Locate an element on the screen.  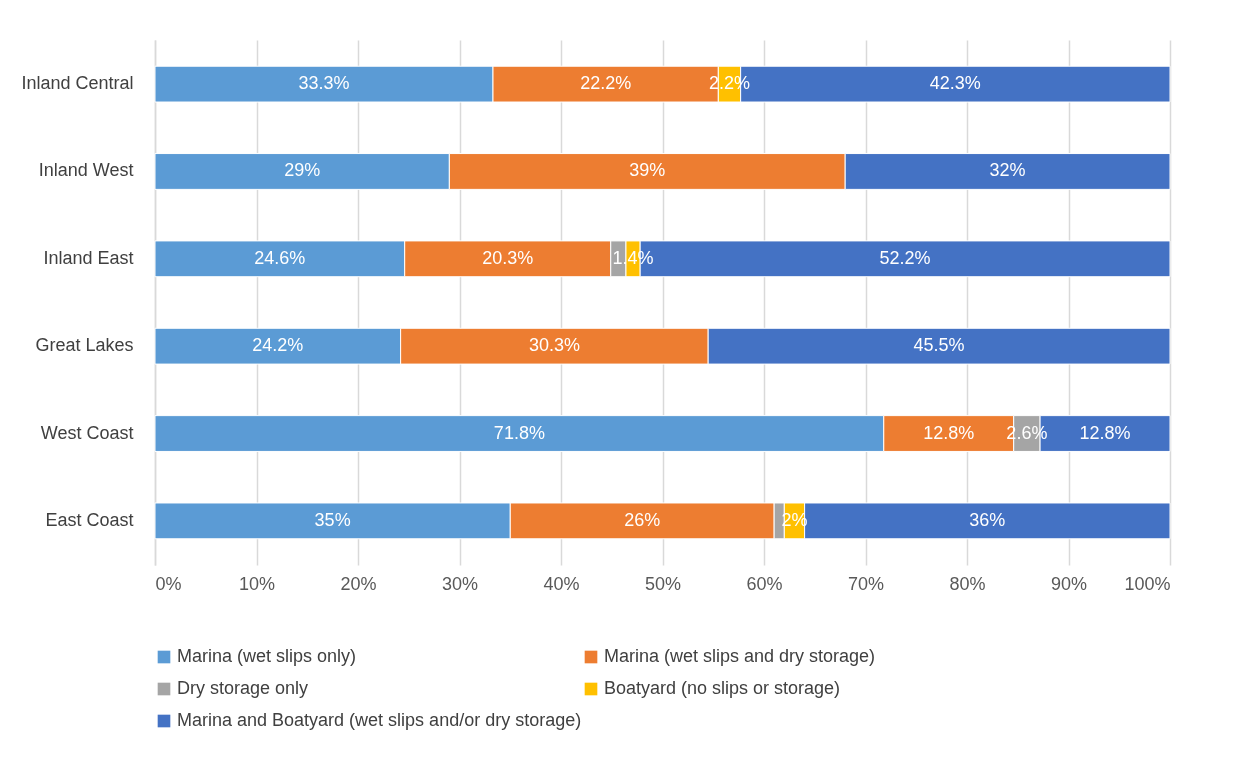
data-label: 20.3% is located at coordinates (508, 257).